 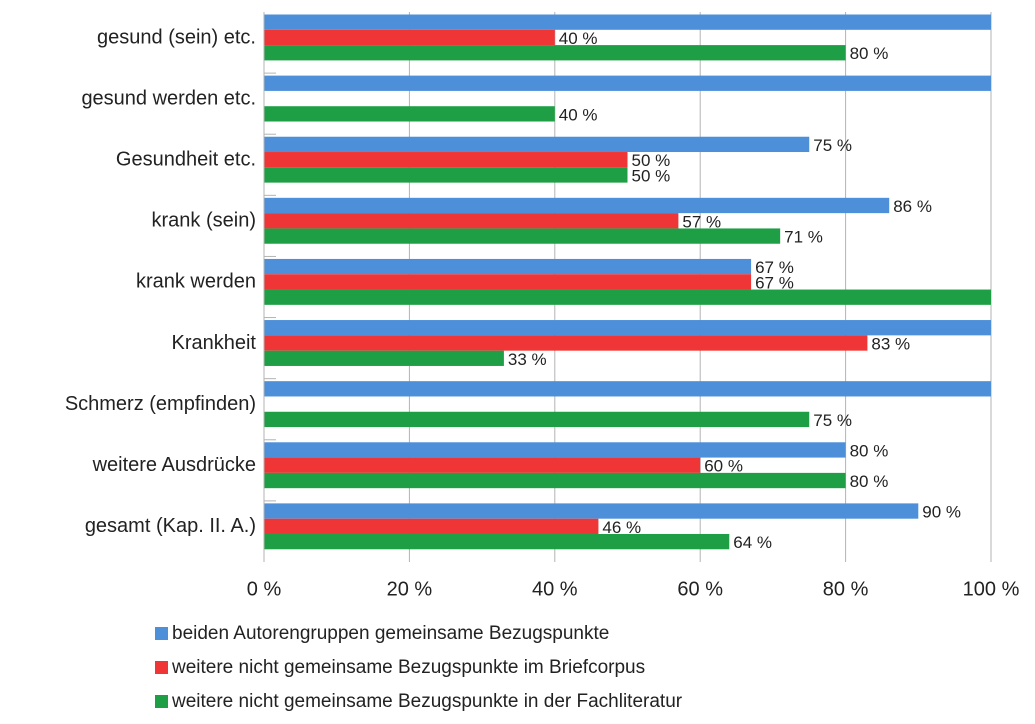 What do you see at coordinates (555, 589) in the screenshot?
I see `x-tick-label: 40 %` at bounding box center [555, 589].